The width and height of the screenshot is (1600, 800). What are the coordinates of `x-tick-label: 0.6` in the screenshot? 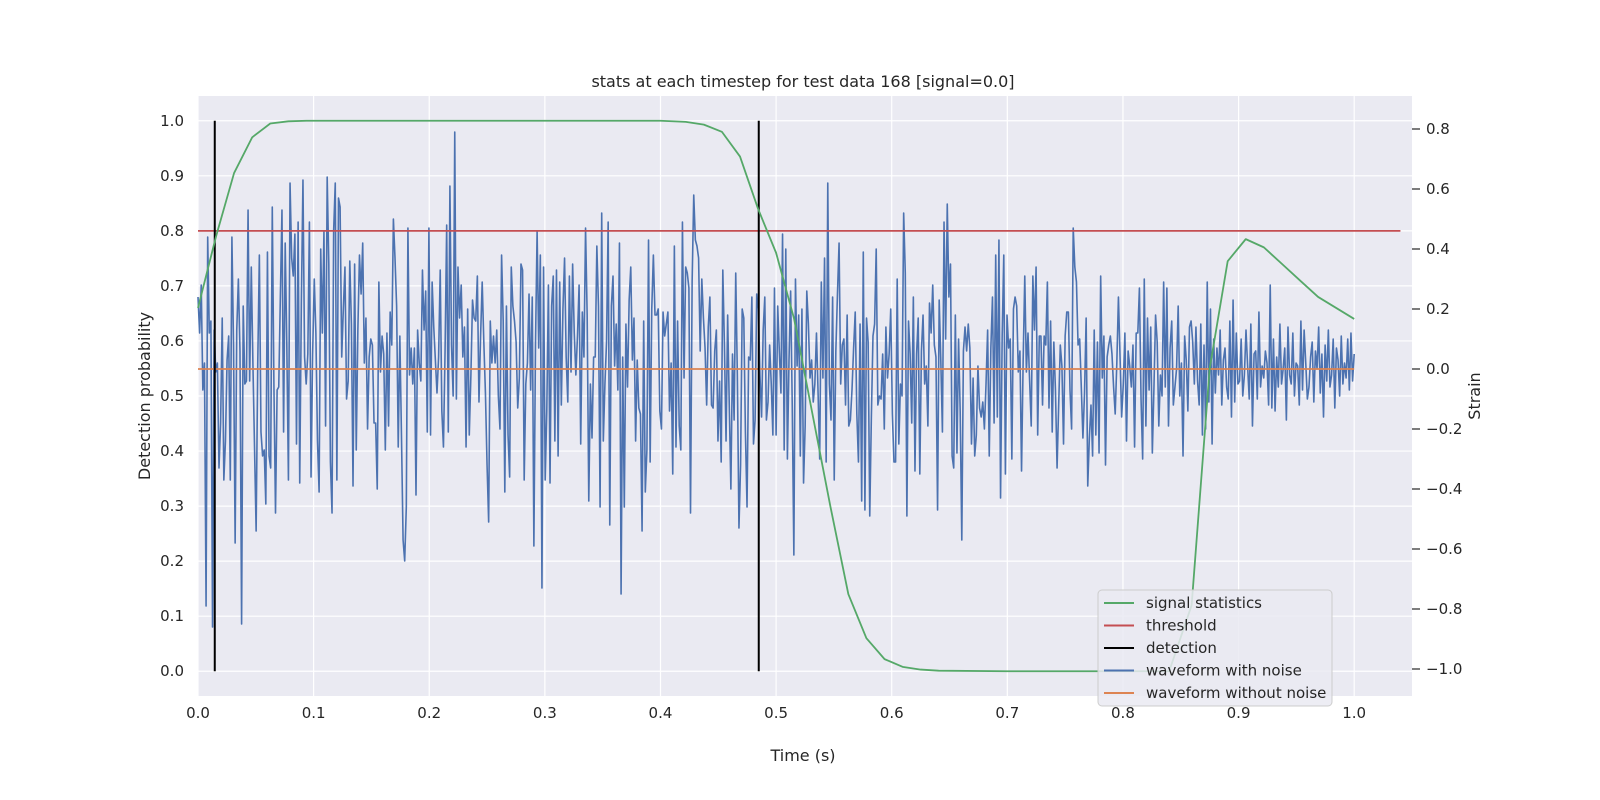 It's located at (892, 713).